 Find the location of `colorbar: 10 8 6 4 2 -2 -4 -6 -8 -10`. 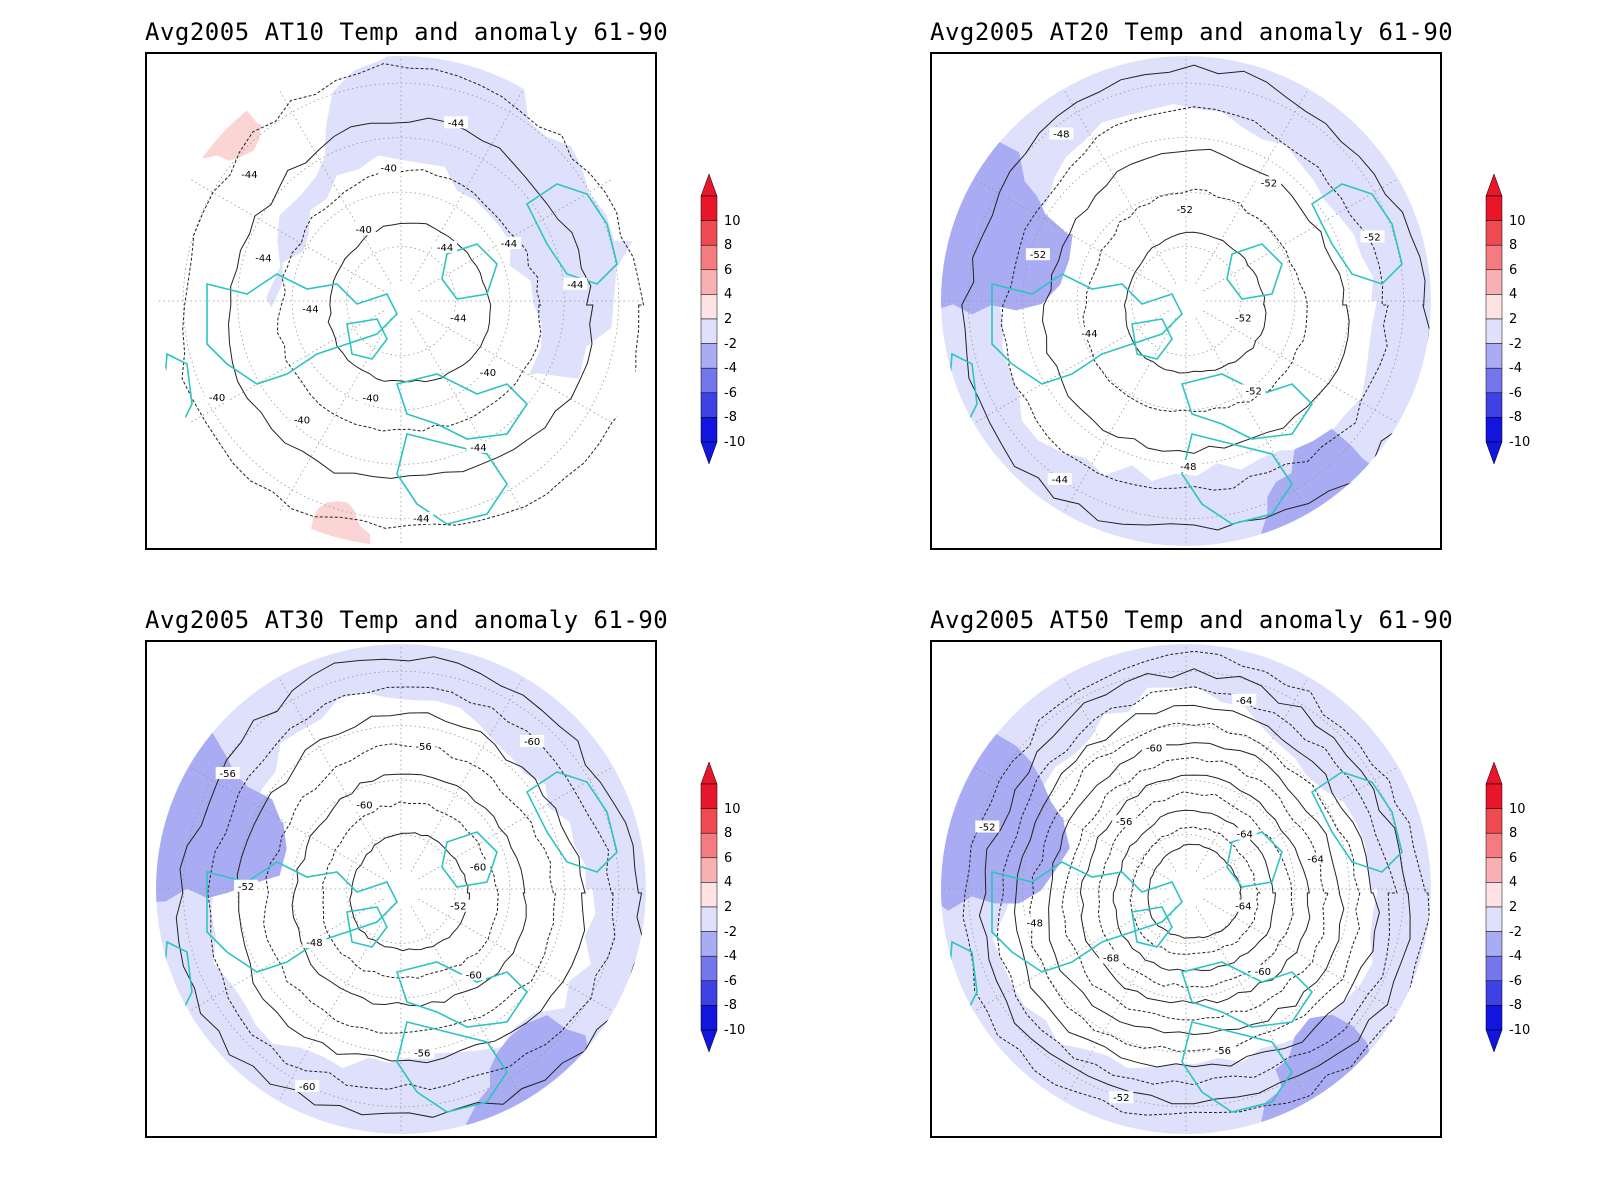

colorbar: 10 8 6 4 2 -2 -4 -6 -8 -10 is located at coordinates (1520, 322).